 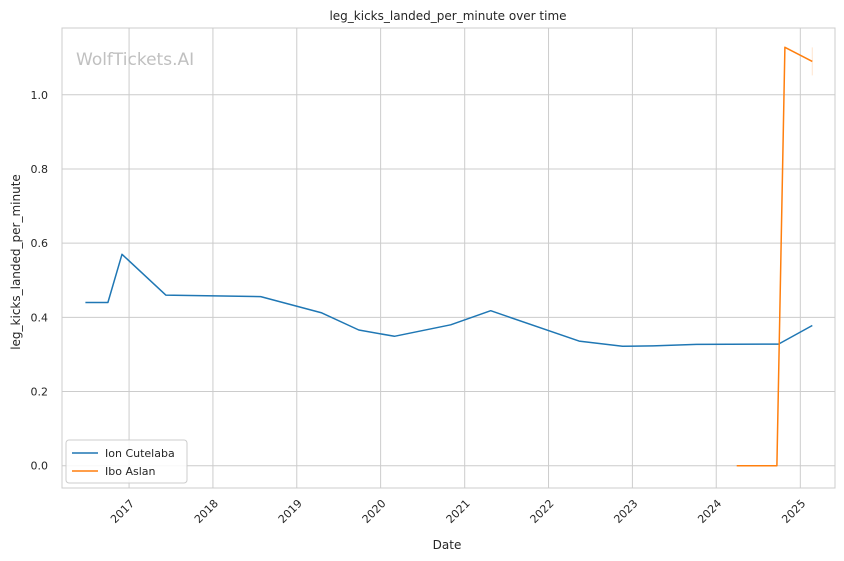 What do you see at coordinates (135, 60) in the screenshot?
I see `watermark-text: WolfTickets.AI` at bounding box center [135, 60].